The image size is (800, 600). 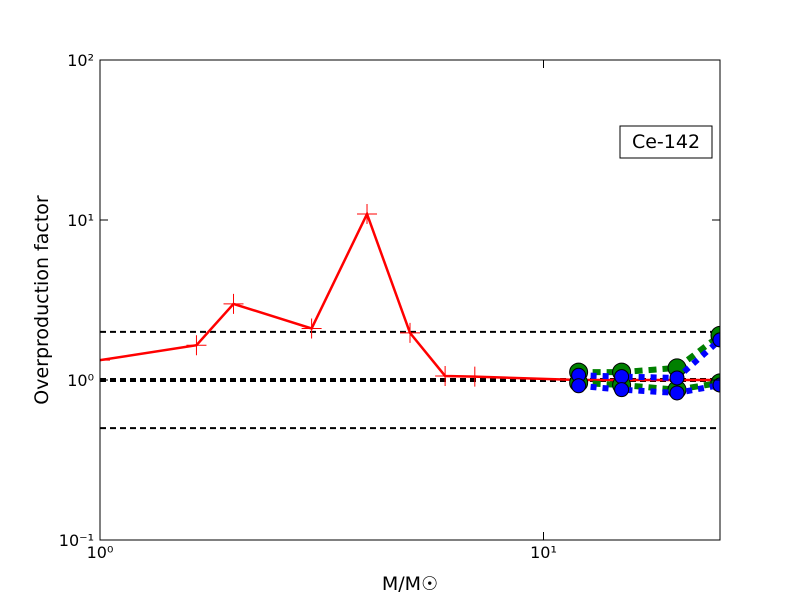 I want to click on y-tick-label: 10², so click(x=80, y=60).